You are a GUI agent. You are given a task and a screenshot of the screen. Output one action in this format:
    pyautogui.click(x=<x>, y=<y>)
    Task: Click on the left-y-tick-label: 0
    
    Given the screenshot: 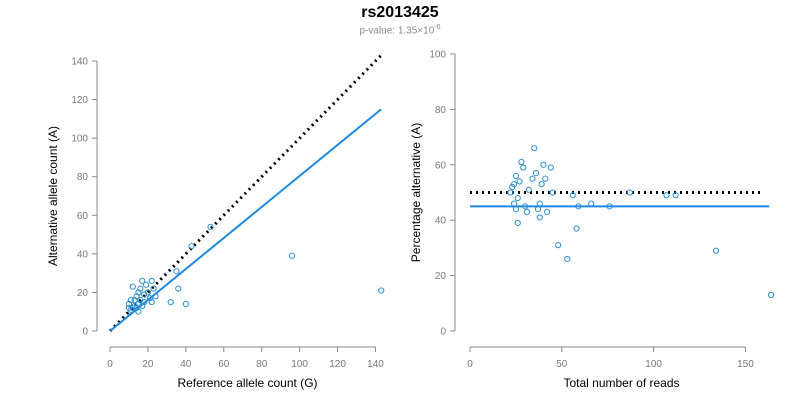 What is the action you would take?
    pyautogui.click(x=85, y=332)
    